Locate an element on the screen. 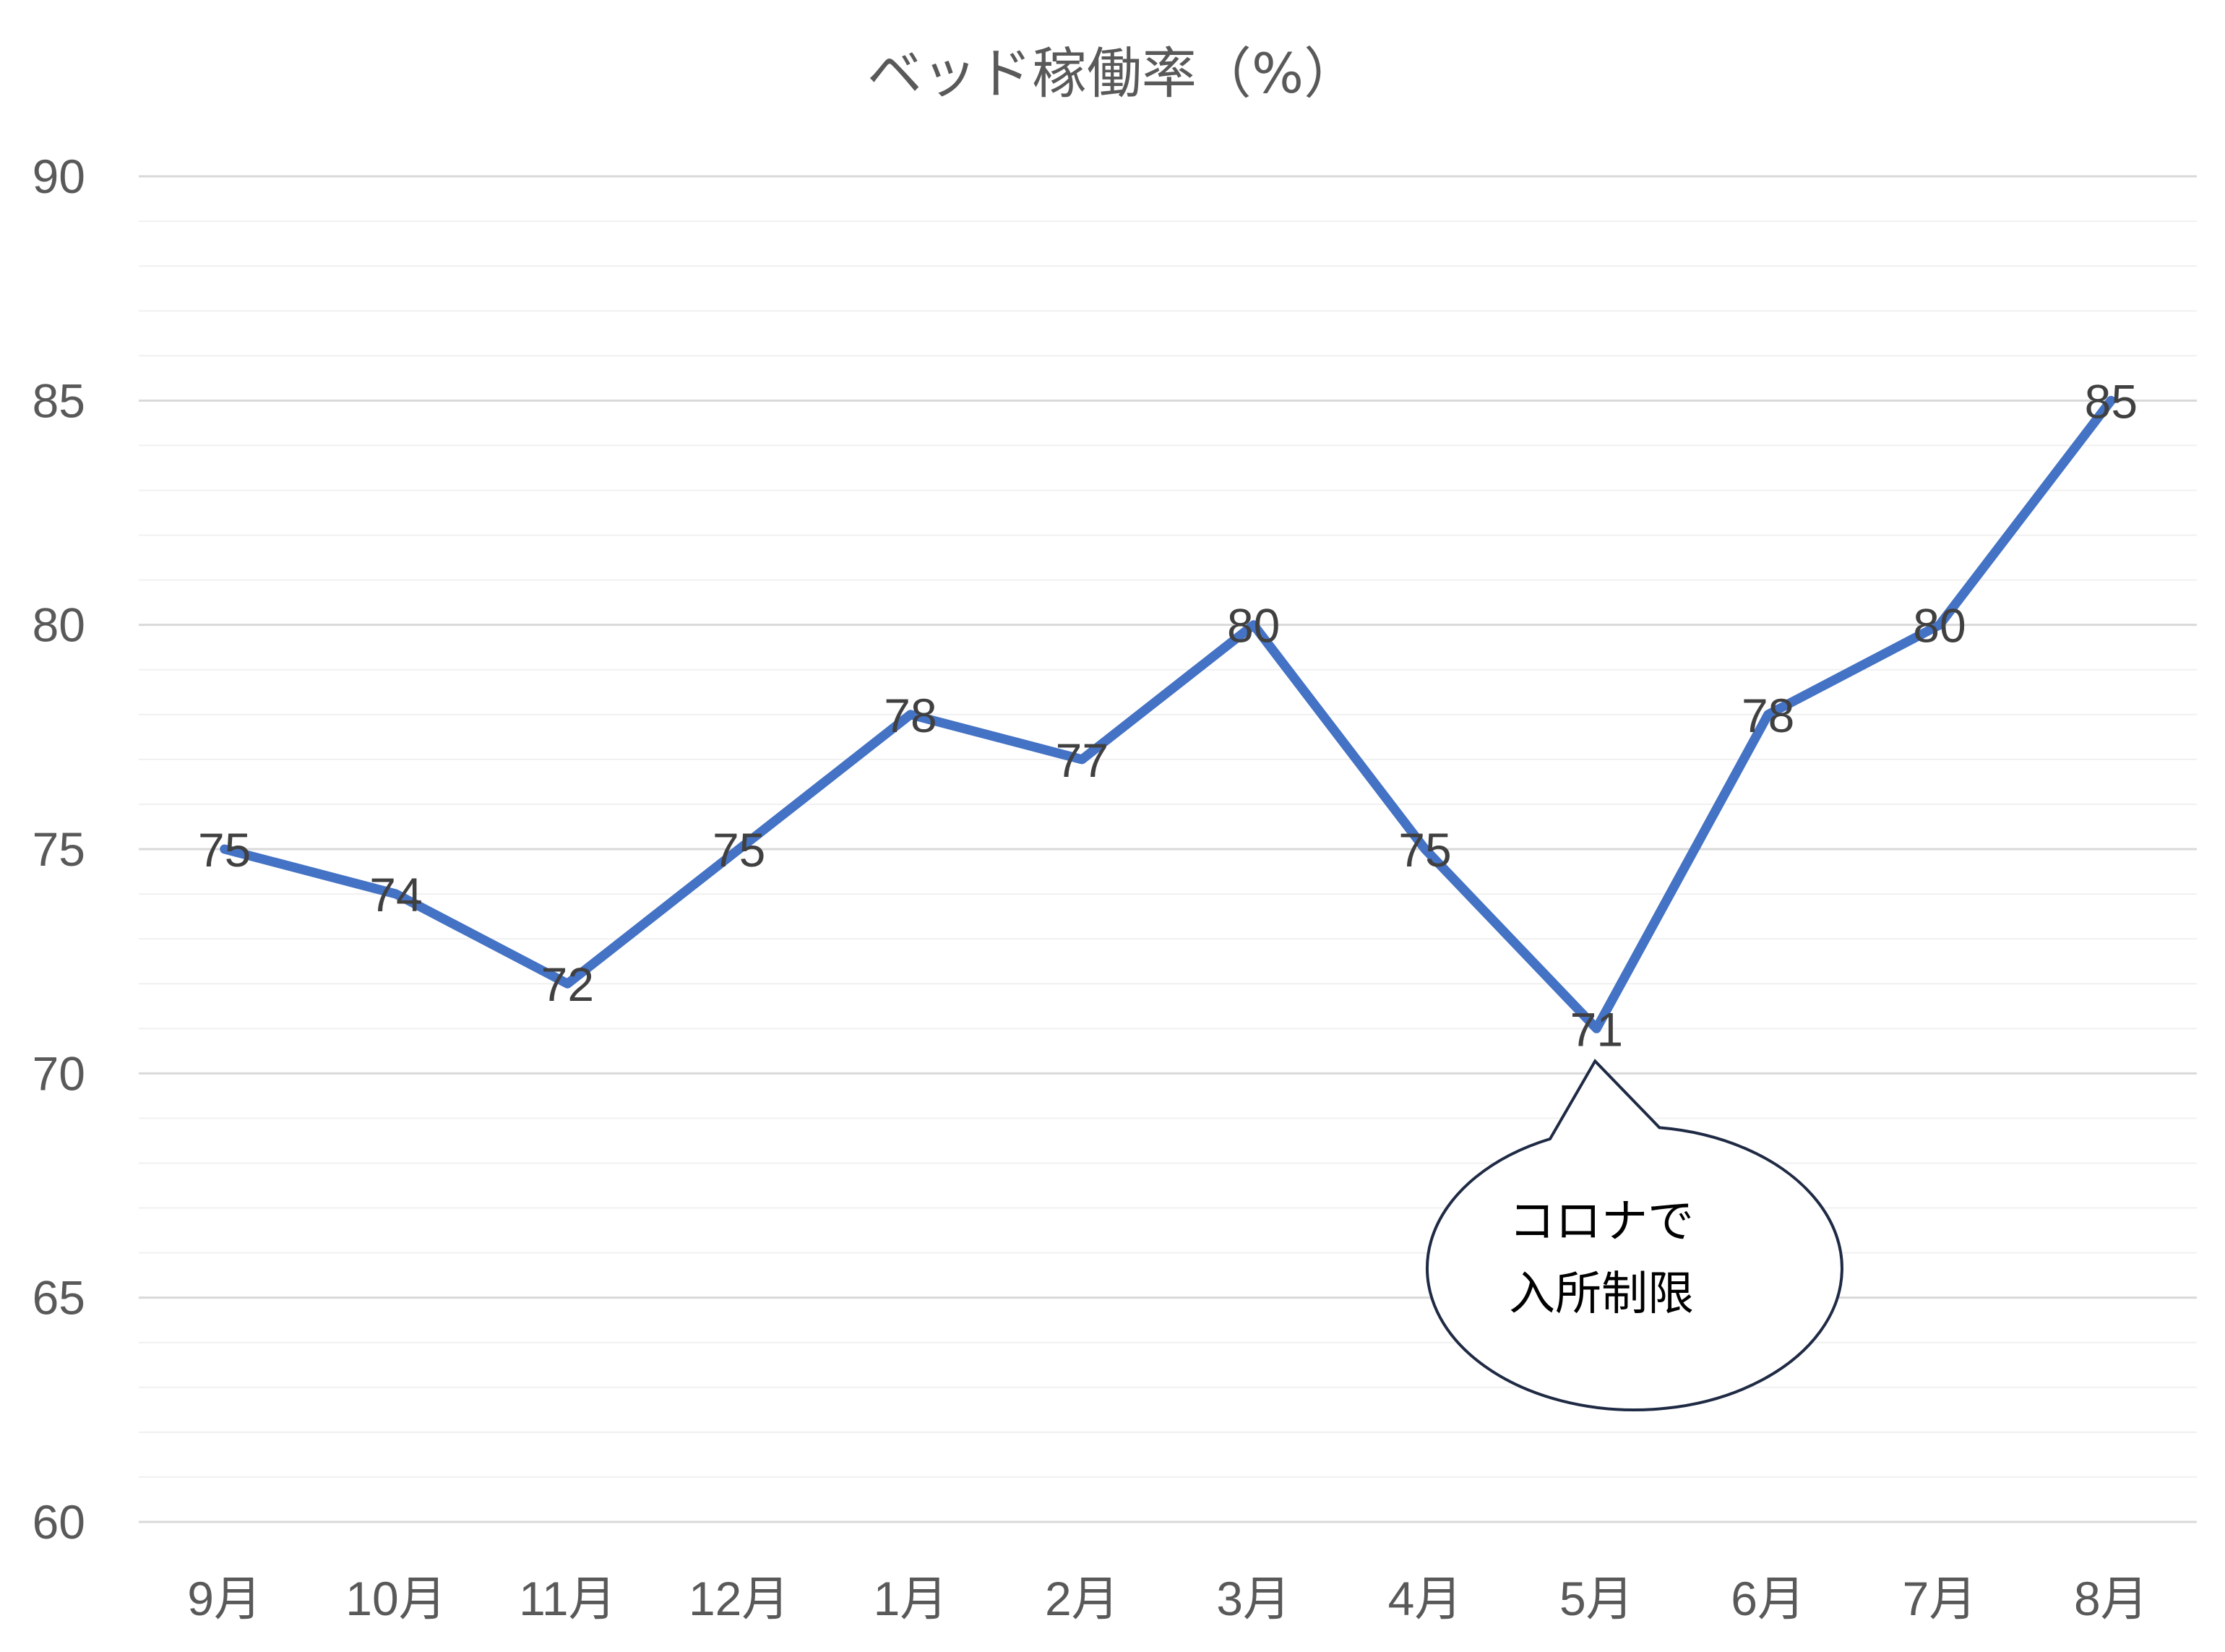 This screenshot has width=2225, height=1652. x-tick-label: 11月 is located at coordinates (568, 1598).